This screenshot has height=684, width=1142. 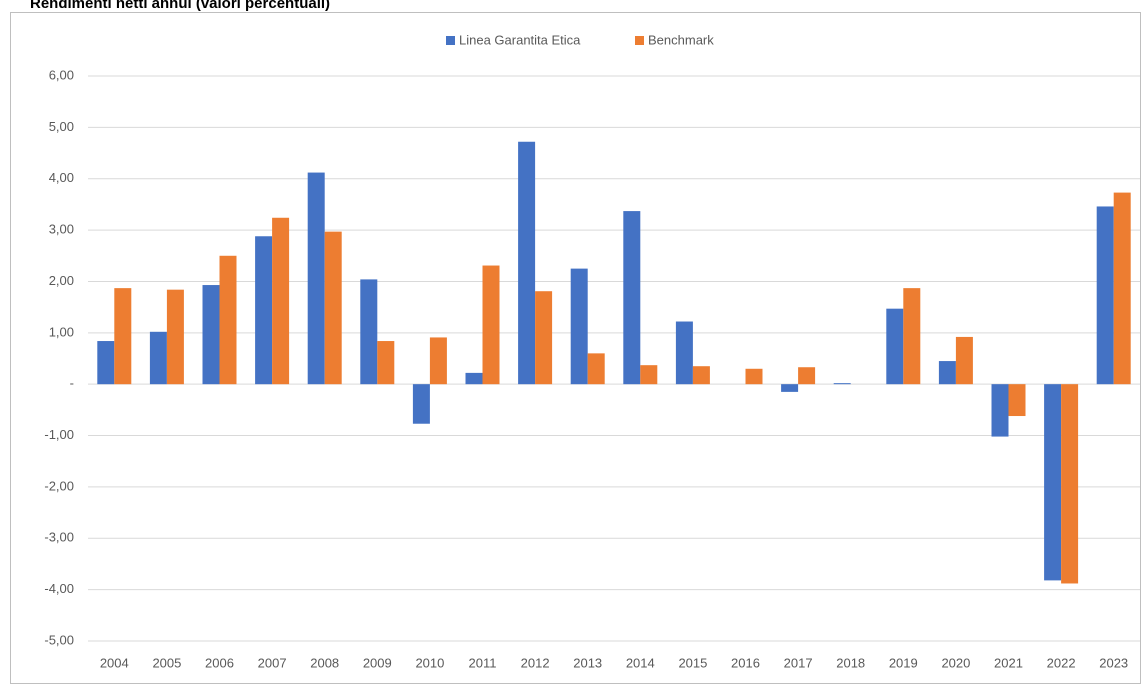 What do you see at coordinates (59, 639) in the screenshot?
I see `y-tick-label: -5,00` at bounding box center [59, 639].